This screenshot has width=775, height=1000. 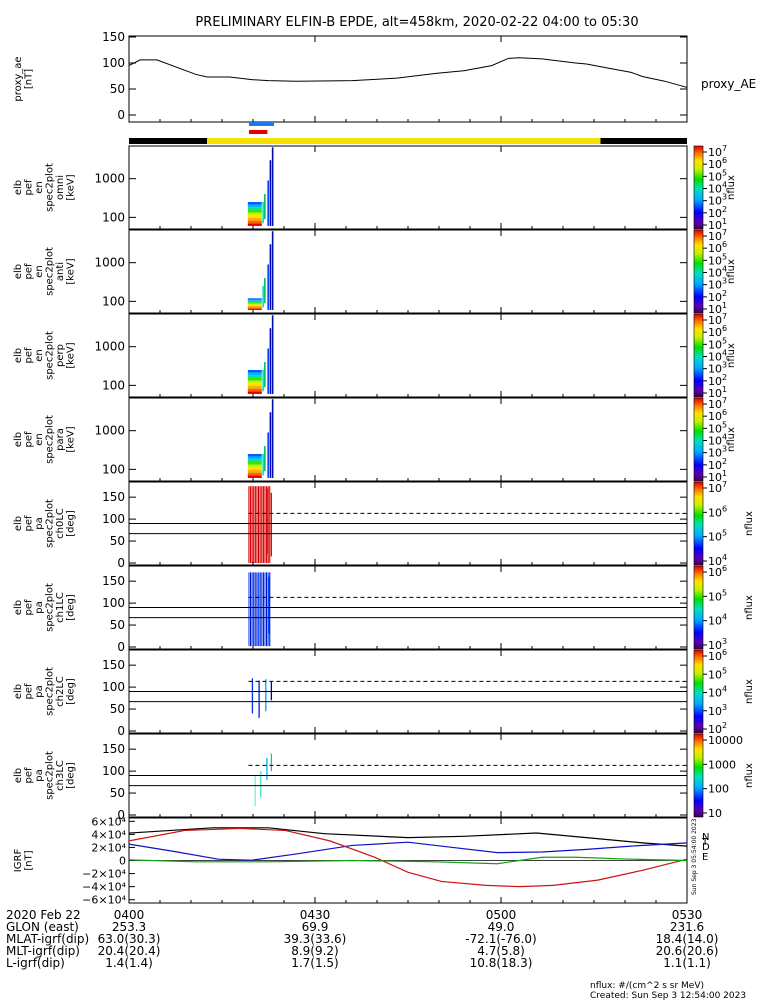 What do you see at coordinates (501, 927) in the screenshot?
I see `axis-row-value: 49.0` at bounding box center [501, 927].